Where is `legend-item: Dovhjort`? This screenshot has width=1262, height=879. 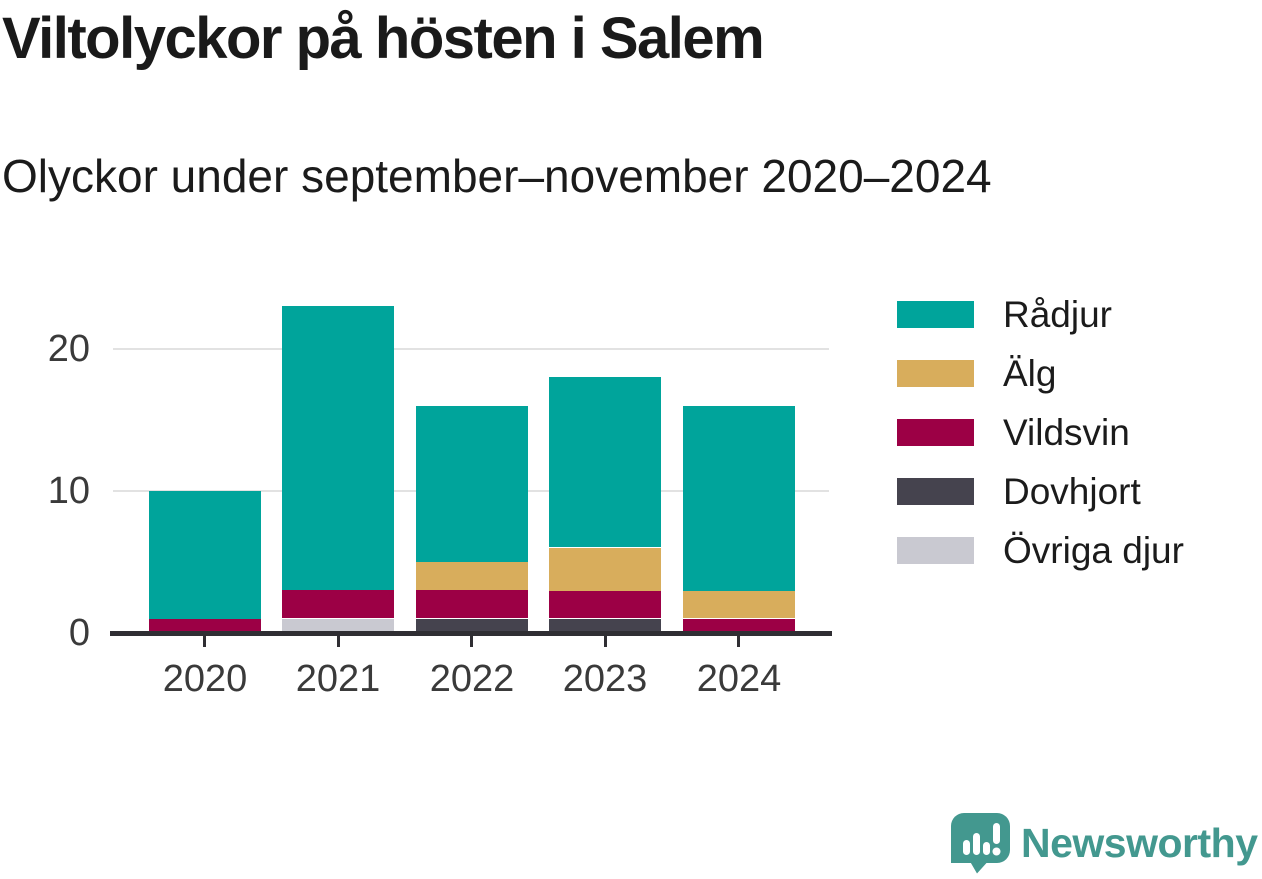
legend-item: Dovhjort is located at coordinates (1040, 491).